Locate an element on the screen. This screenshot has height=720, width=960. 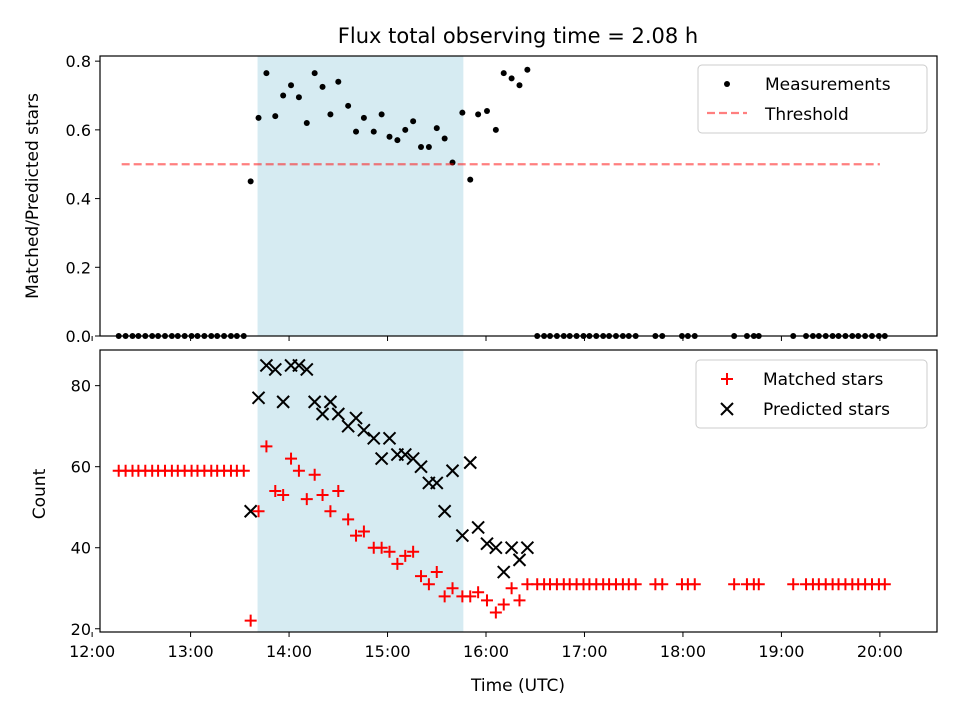
top-legend: Measurements Threshold is located at coordinates (812, 99).